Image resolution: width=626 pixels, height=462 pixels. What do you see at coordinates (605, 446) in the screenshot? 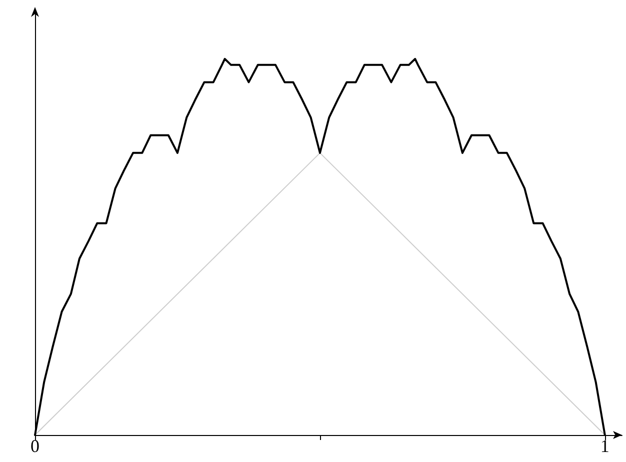
I see `x-tick-label: 1` at bounding box center [605, 446].